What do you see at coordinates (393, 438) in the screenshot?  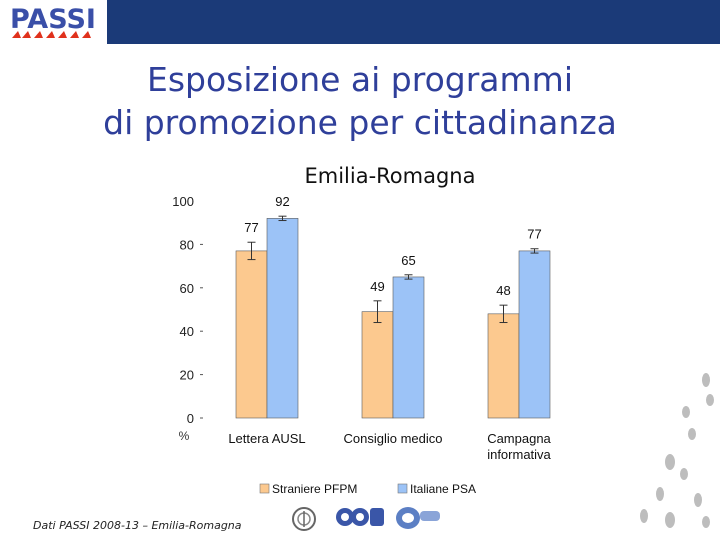 I see `category-label: Consiglio medico` at bounding box center [393, 438].